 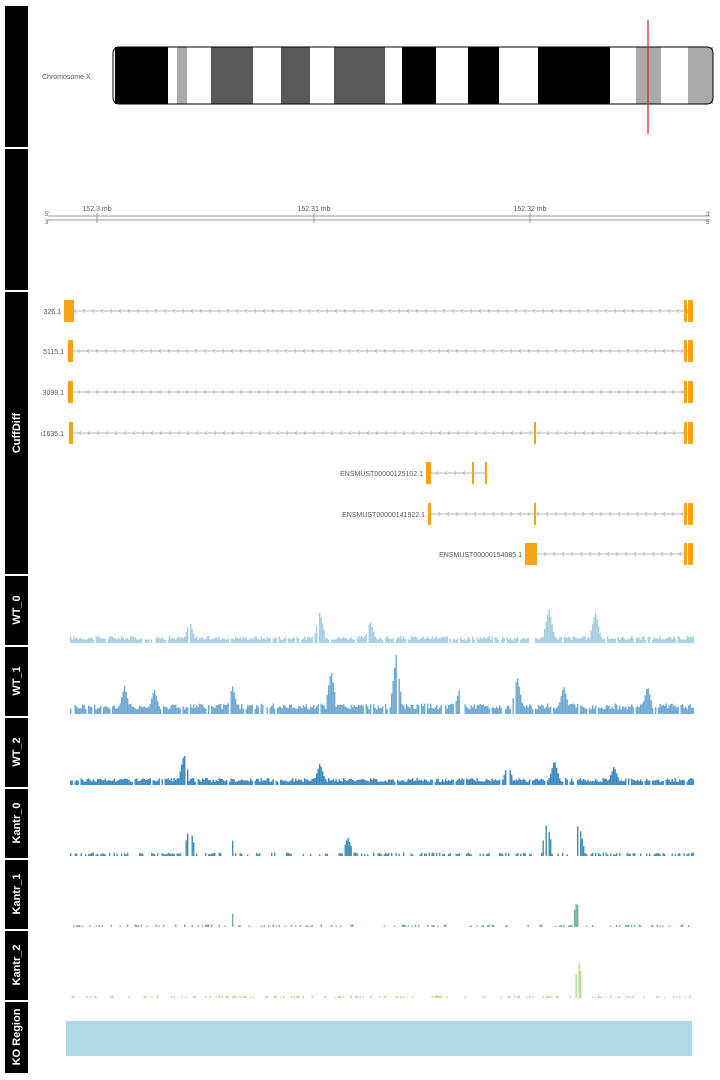 I want to click on axis-end-left-bottom: 3', so click(x=47, y=223).